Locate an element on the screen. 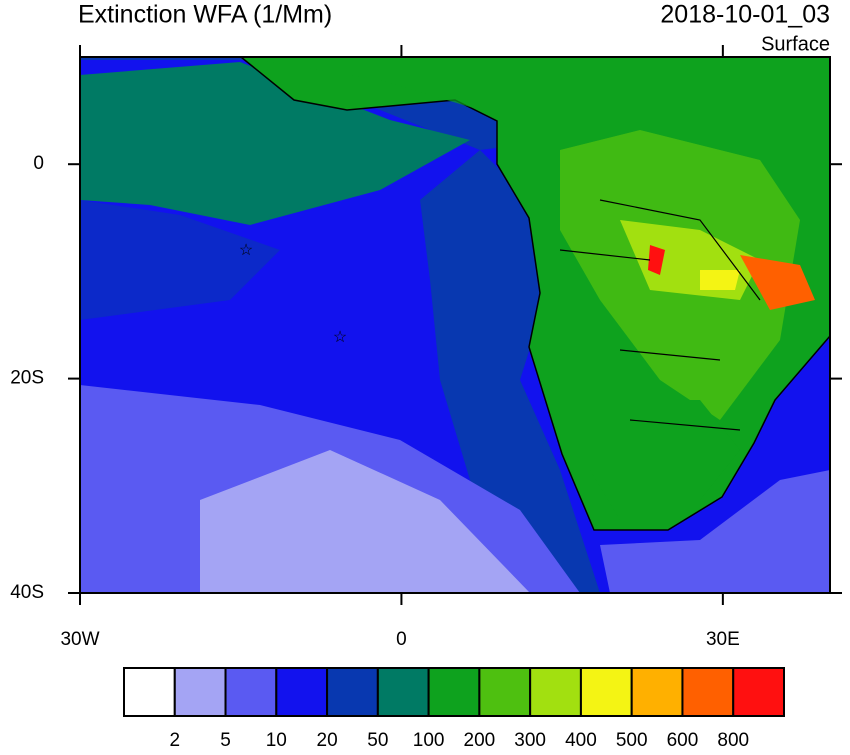 The image size is (850, 755). title: Extinction WFA (1/Mm) is located at coordinates (205, 15).